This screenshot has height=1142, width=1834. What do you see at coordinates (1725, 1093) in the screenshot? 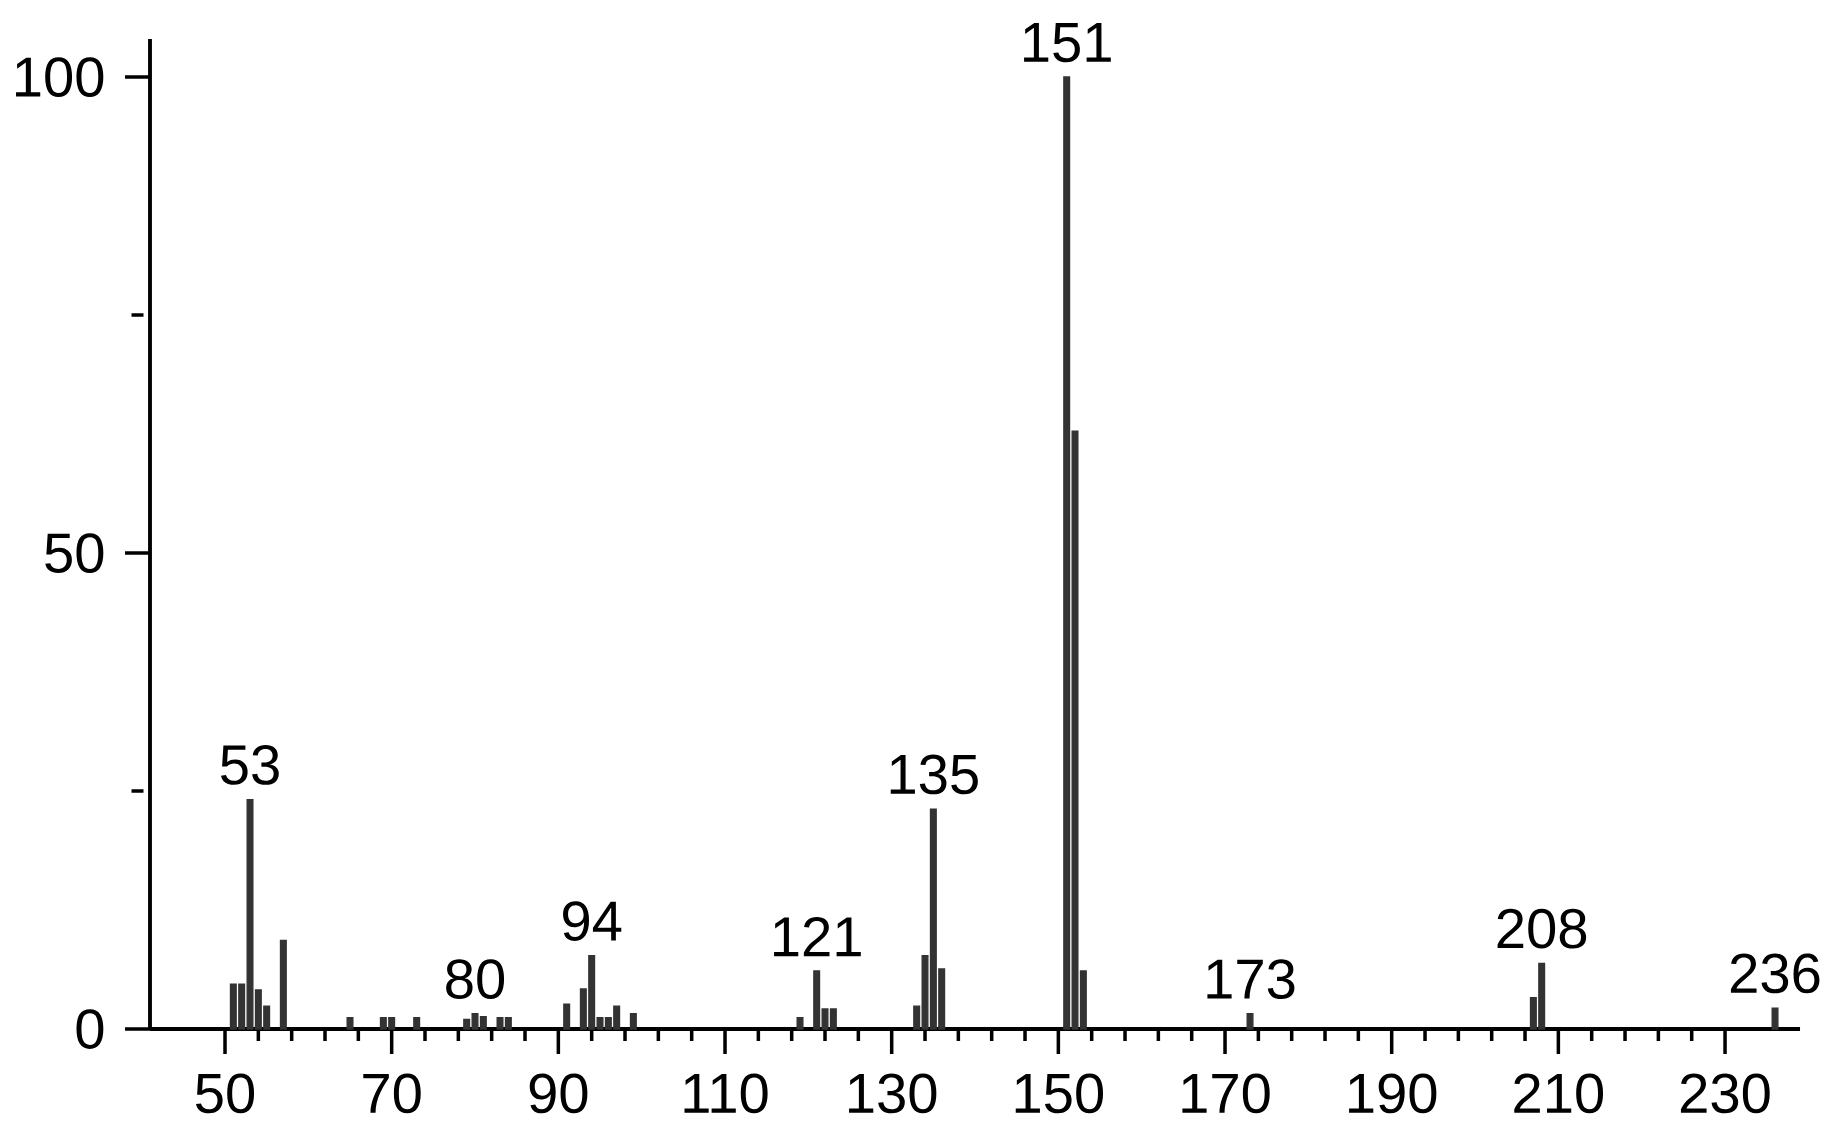
I see `x-tick-label: 230` at bounding box center [1725, 1093].